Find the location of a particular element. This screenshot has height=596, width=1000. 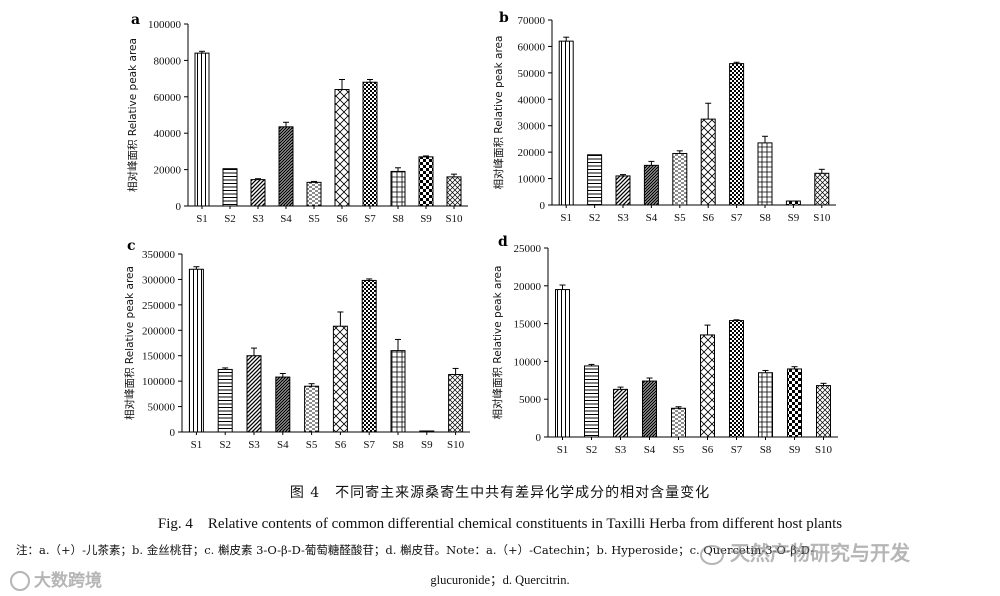

y-tick-label: 250000 is located at coordinates (159, 306).